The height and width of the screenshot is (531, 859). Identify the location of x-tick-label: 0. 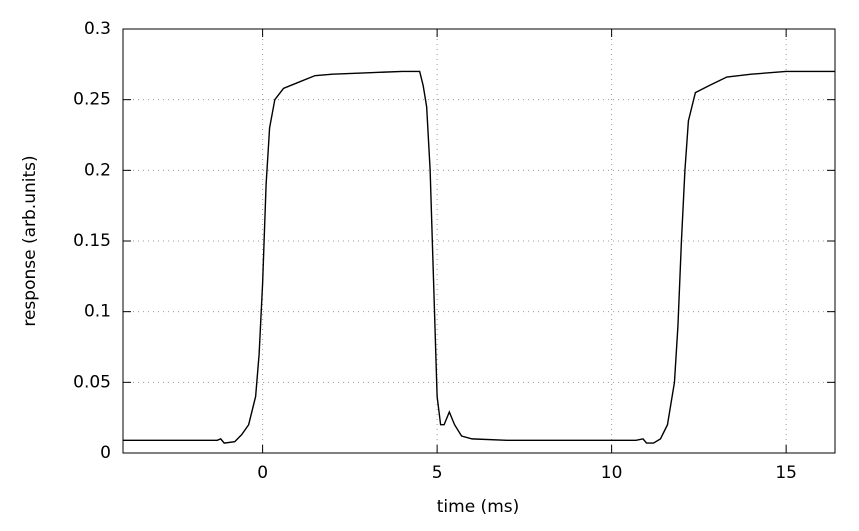
(262, 473).